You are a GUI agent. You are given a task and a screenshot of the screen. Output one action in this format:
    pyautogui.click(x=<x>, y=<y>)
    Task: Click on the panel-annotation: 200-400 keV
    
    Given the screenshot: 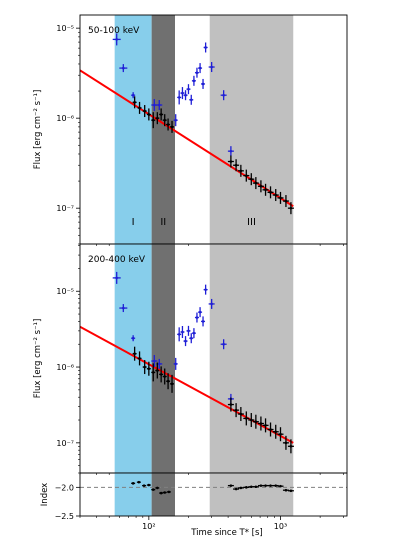 What is the action you would take?
    pyautogui.click(x=117, y=260)
    